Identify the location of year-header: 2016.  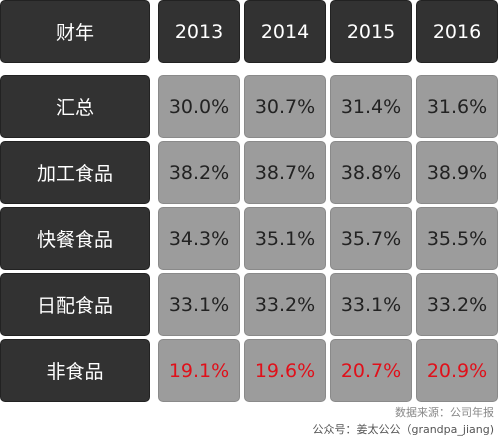
(457, 31).